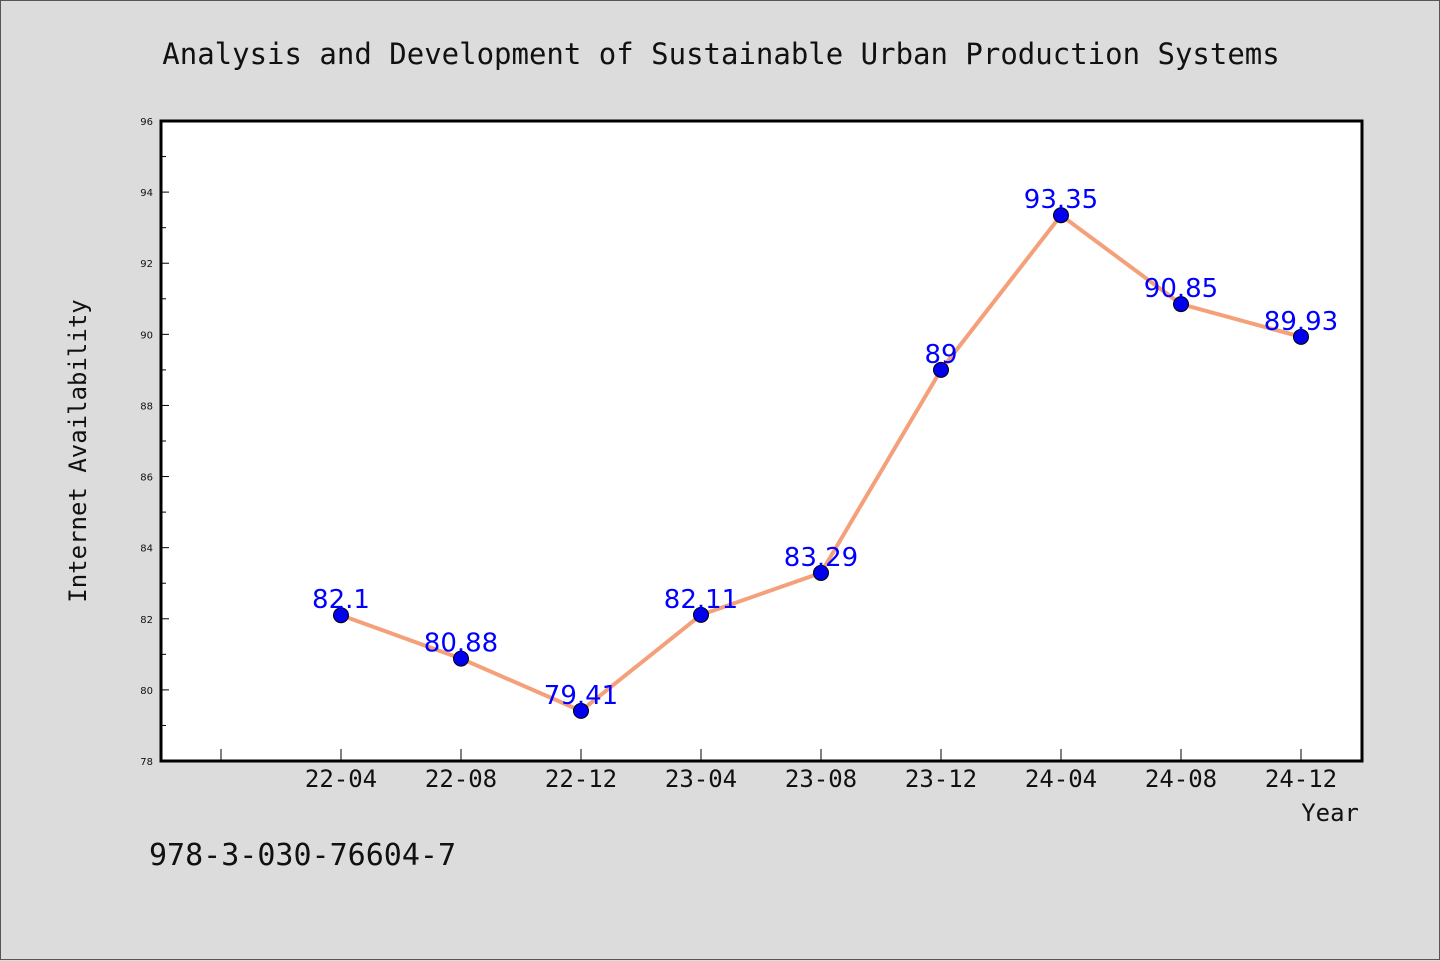 The image size is (1440, 961). Describe the element at coordinates (146, 406) in the screenshot. I see `y-tick-label: 88` at that location.